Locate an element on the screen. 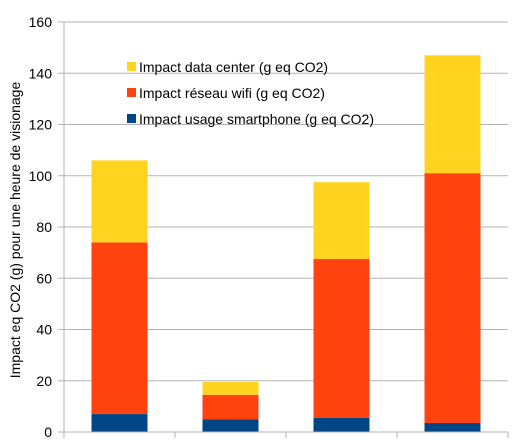  y-tick-label: 120 is located at coordinates (41, 125).